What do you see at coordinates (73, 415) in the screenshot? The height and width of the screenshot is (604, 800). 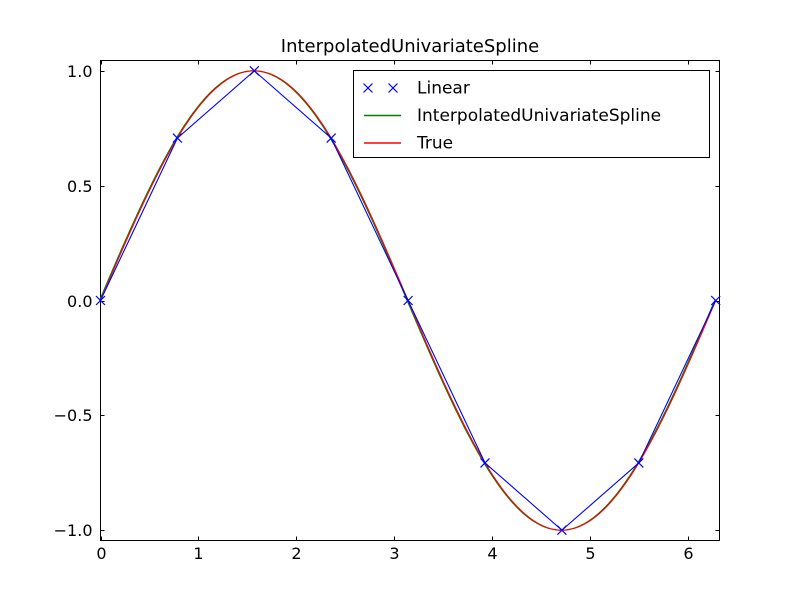 I see `y-tick-label: −0.5` at bounding box center [73, 415].